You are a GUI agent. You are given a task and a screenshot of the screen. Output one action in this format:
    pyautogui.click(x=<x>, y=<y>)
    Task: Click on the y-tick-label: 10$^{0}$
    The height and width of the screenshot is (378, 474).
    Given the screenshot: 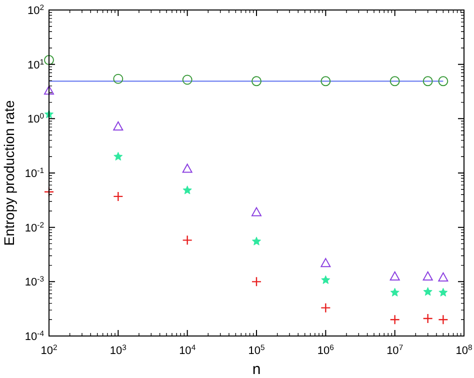 What is the action you would take?
    pyautogui.click(x=35, y=118)
    